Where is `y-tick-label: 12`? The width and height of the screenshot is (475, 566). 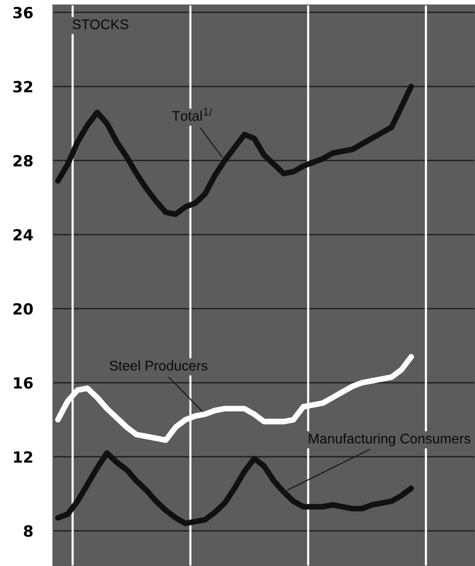 y-tick-label: 12 is located at coordinates (23, 457).